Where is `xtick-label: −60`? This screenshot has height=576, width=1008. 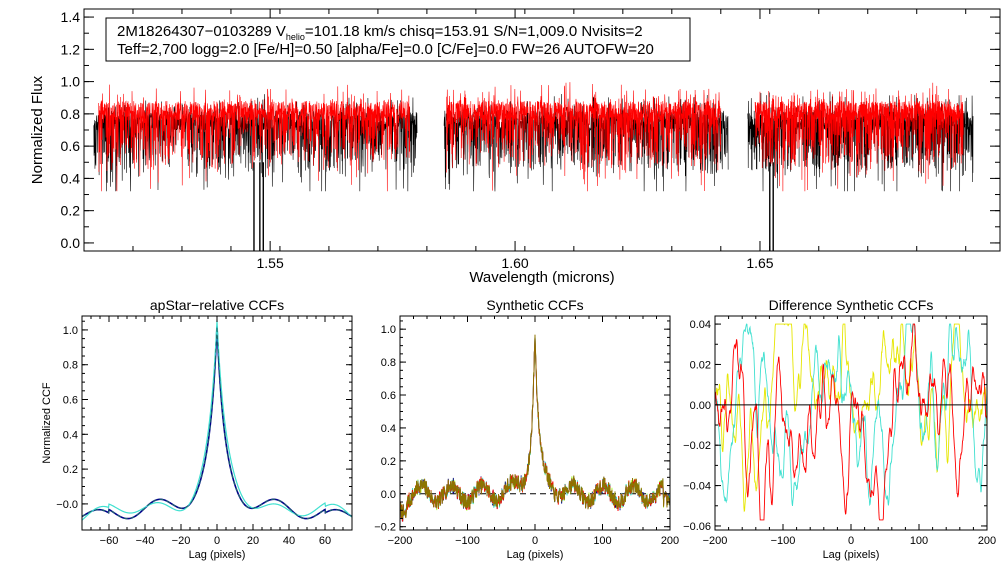 xtick-label: −60 is located at coordinates (109, 541).